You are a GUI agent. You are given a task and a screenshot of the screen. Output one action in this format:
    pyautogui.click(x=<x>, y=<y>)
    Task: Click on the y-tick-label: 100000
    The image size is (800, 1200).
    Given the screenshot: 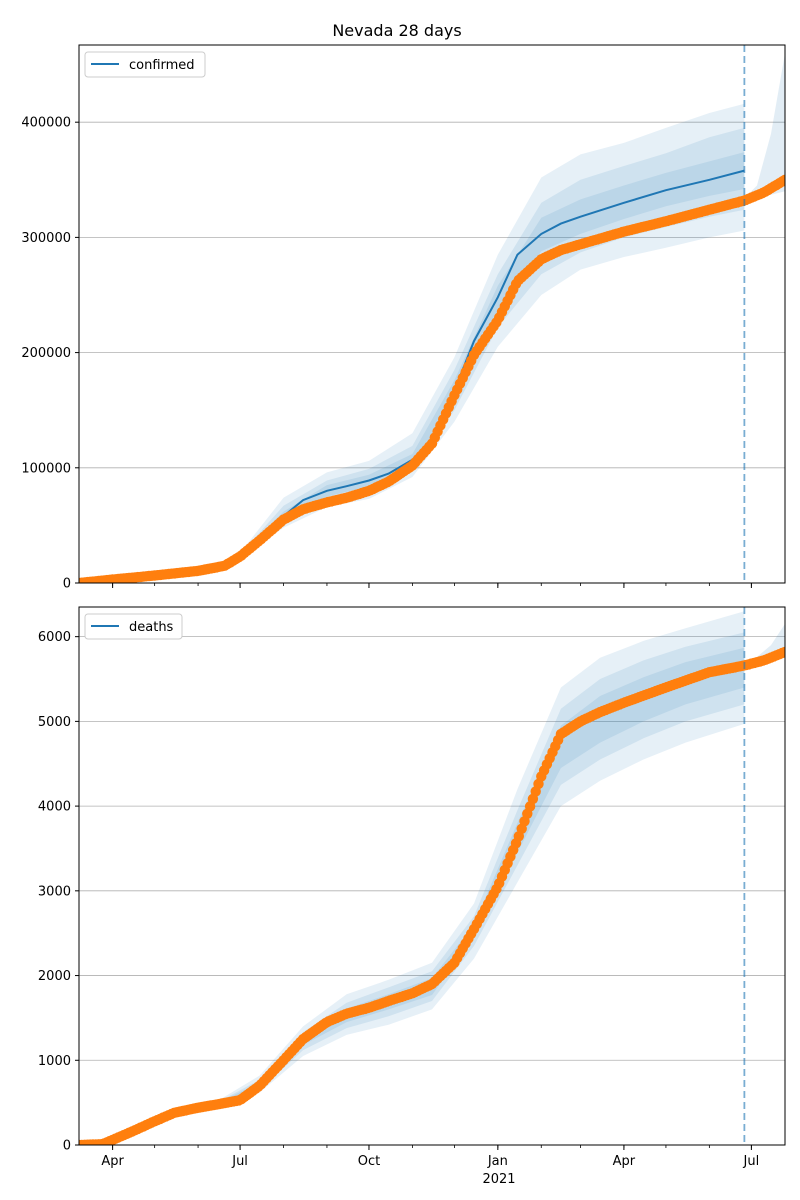 What is the action you would take?
    pyautogui.click(x=46, y=468)
    